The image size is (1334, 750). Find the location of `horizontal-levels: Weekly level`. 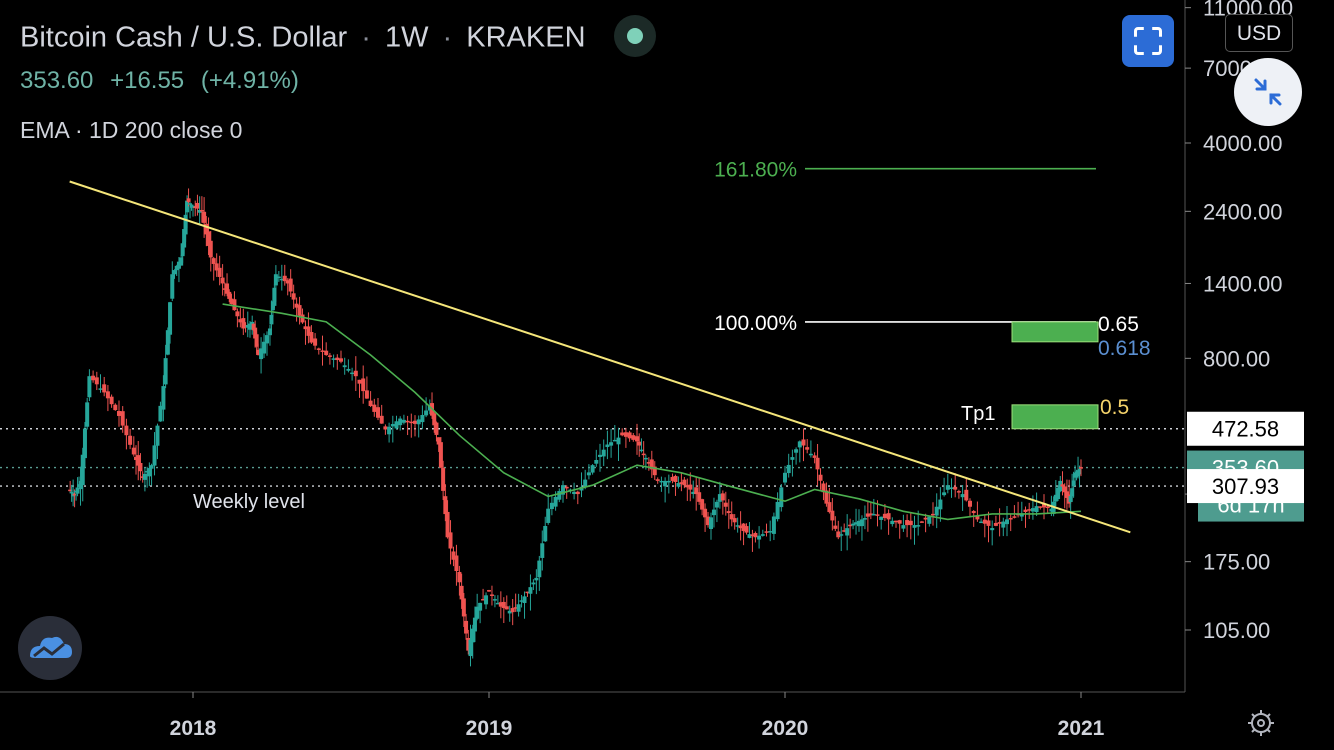

horizontal-levels: Weekly level is located at coordinates (592, 470).